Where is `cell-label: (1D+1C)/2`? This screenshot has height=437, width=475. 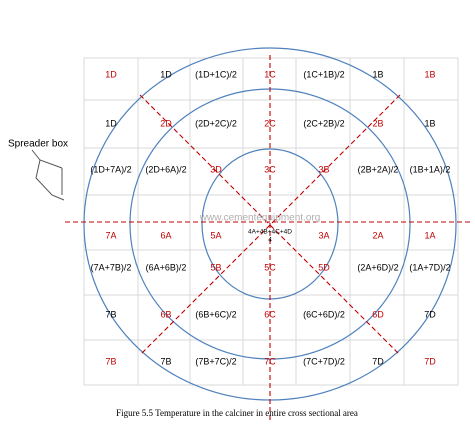 cell-label: (1D+1C)/2 is located at coordinates (216, 74).